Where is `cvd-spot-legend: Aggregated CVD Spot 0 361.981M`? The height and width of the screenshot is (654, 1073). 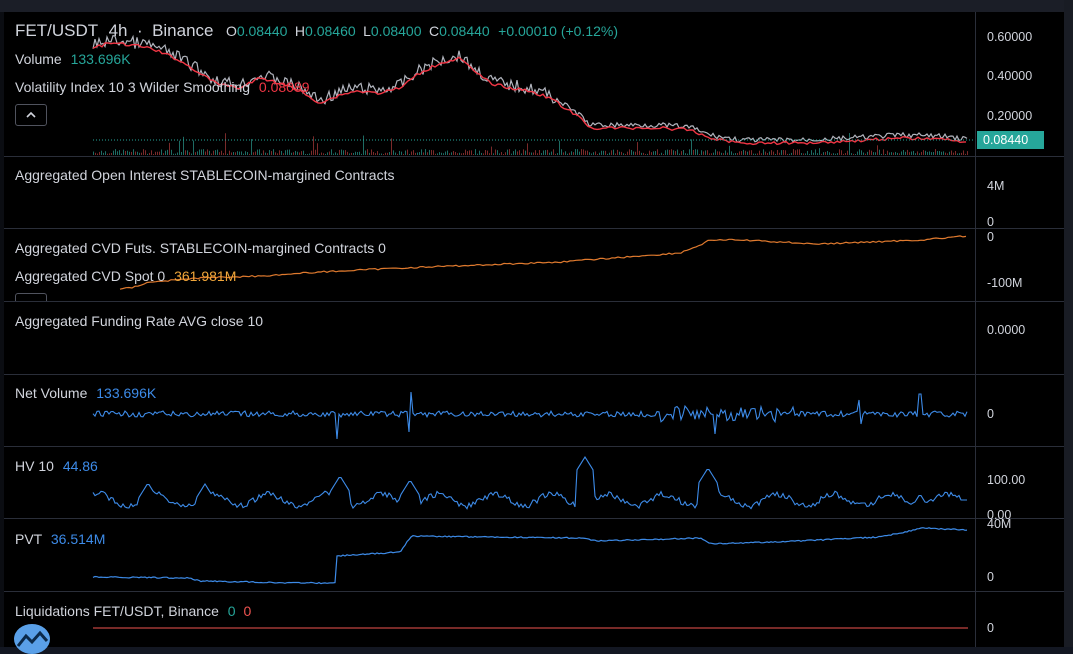 cvd-spot-legend: Aggregated CVD Spot 0 361.981M is located at coordinates (125, 276).